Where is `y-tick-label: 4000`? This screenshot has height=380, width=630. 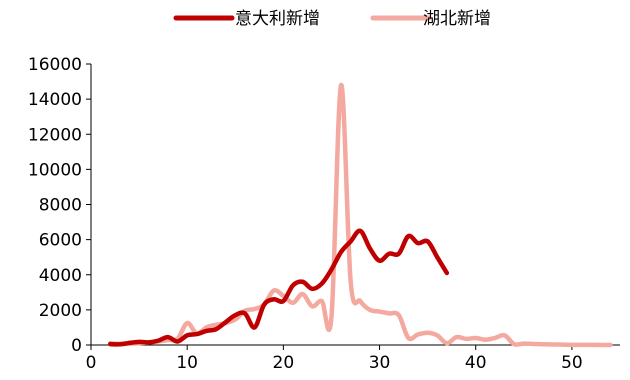
y-tick-label: 4000 is located at coordinates (60, 276).